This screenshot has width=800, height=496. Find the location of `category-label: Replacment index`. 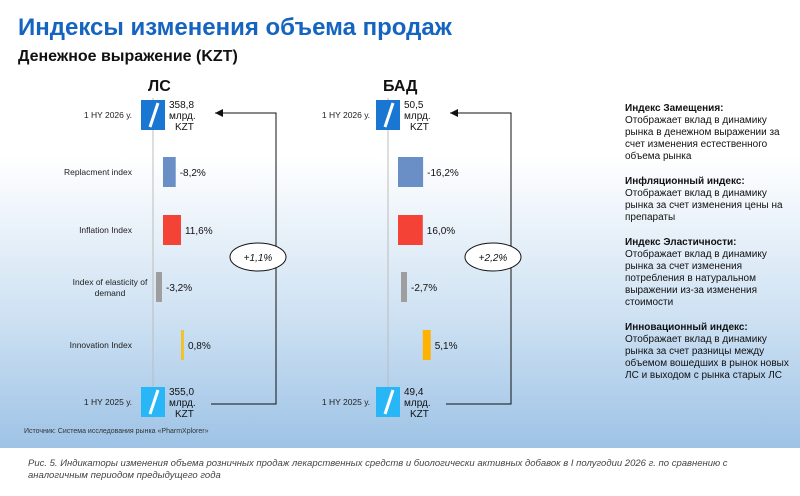

category-label: Replacment index is located at coordinates (98, 172).